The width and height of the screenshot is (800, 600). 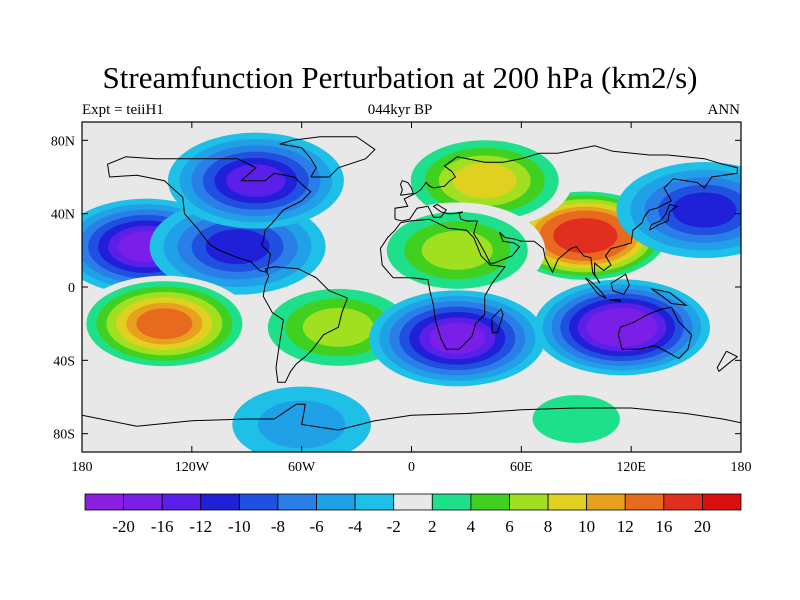 What do you see at coordinates (123, 110) in the screenshot?
I see `experiment-label: Expt = teiiH1` at bounding box center [123, 110].